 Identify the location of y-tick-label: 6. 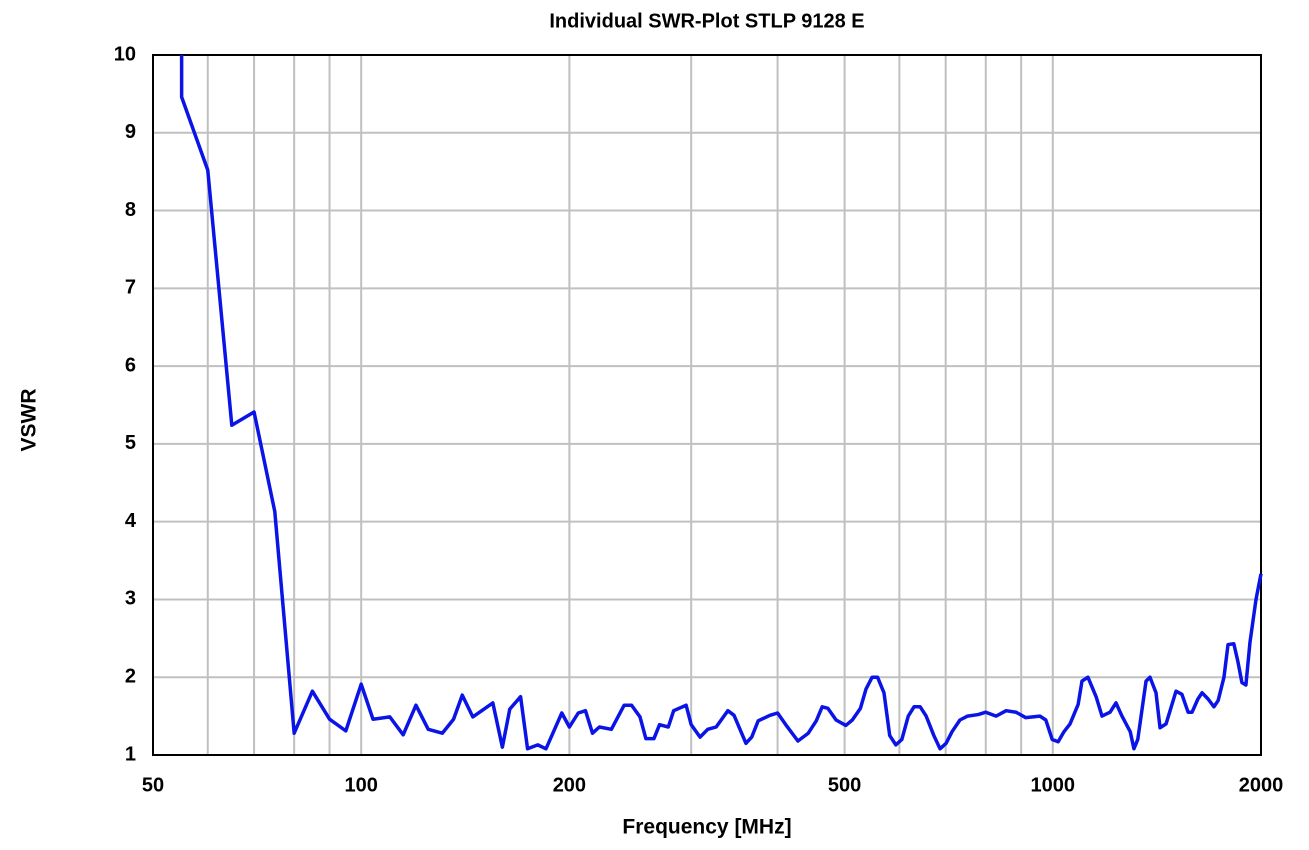
(130, 365).